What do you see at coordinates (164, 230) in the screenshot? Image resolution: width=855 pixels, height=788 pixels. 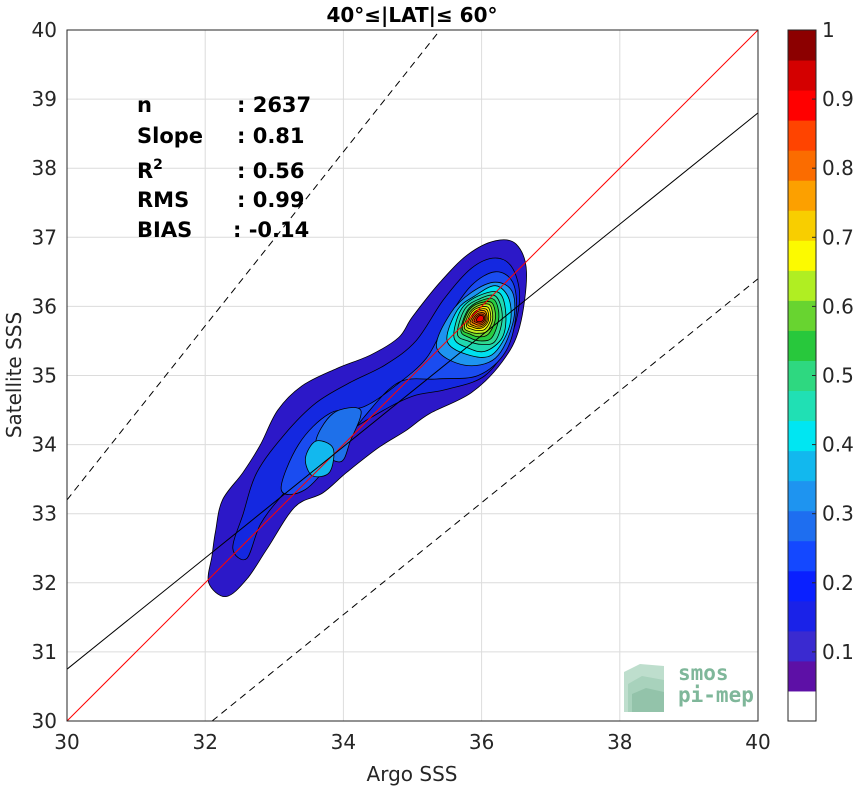 I see `stat-key: BIAS` at bounding box center [164, 230].